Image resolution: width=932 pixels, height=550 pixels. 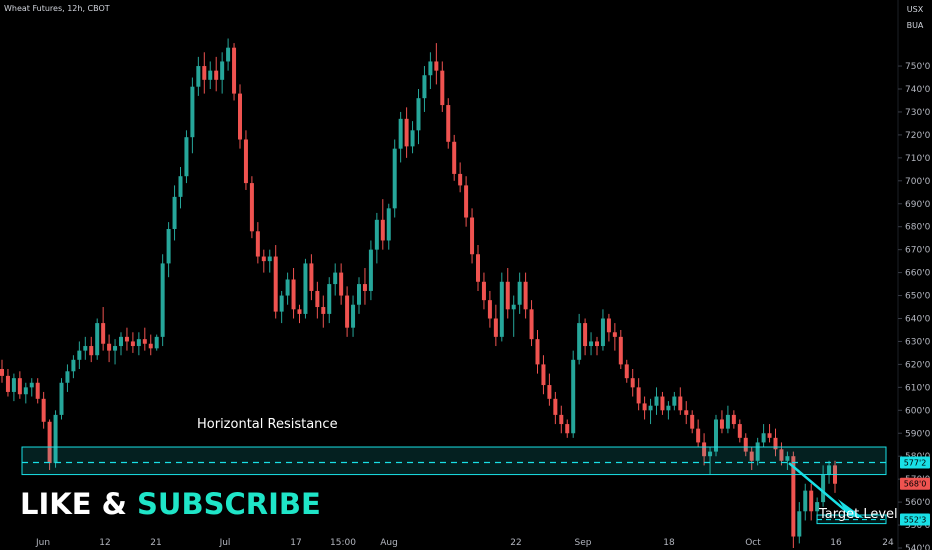 What do you see at coordinates (858, 514) in the screenshot?
I see `target-label: Target Level` at bounding box center [858, 514].